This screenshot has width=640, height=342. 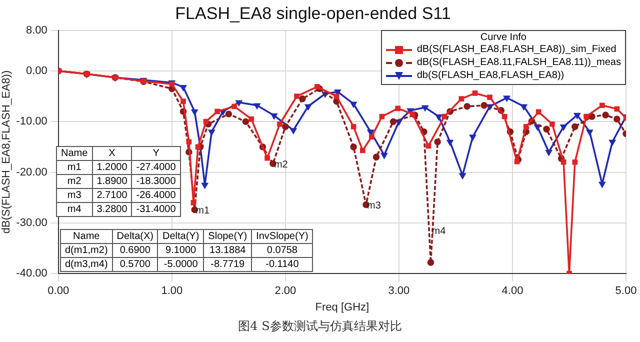 I want to click on annotation: d(m1,m2), so click(x=86, y=251).